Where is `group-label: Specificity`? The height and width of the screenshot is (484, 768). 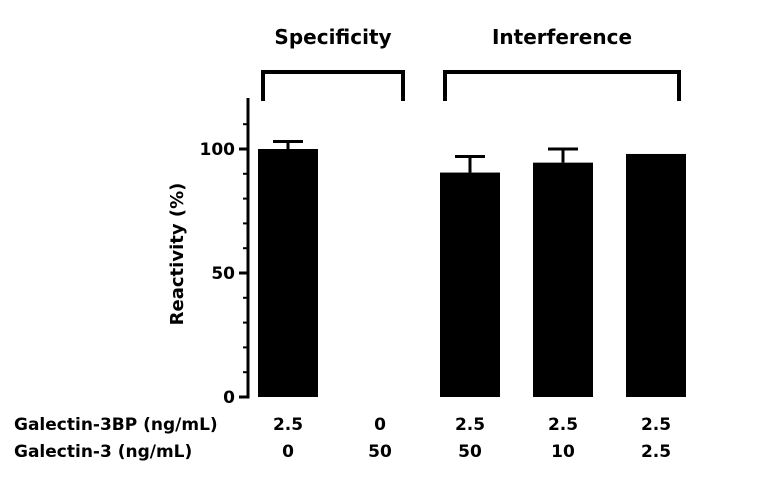 group-label: Specificity is located at coordinates (332, 37).